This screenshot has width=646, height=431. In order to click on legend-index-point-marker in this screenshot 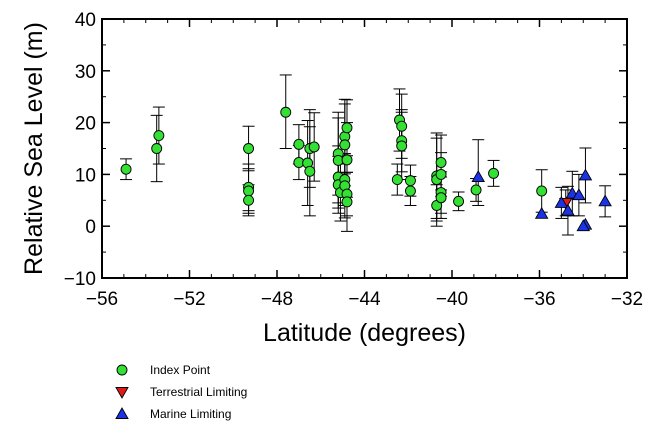, I will do `click(122, 370)`.